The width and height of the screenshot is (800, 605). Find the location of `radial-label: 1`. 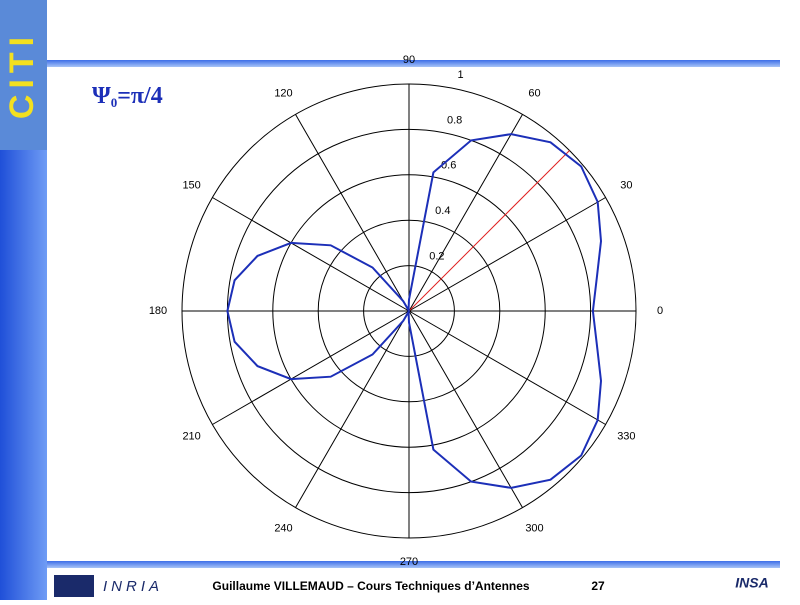

radial-label: 1 is located at coordinates (460, 75).